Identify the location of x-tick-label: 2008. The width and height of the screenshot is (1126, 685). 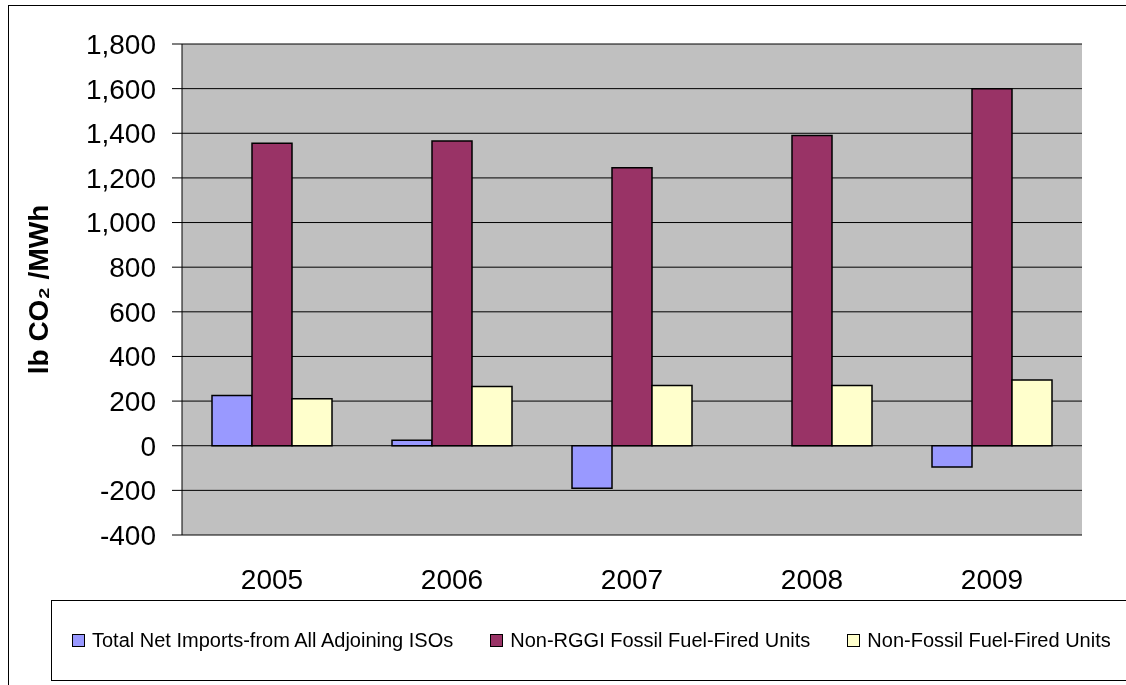
(812, 579).